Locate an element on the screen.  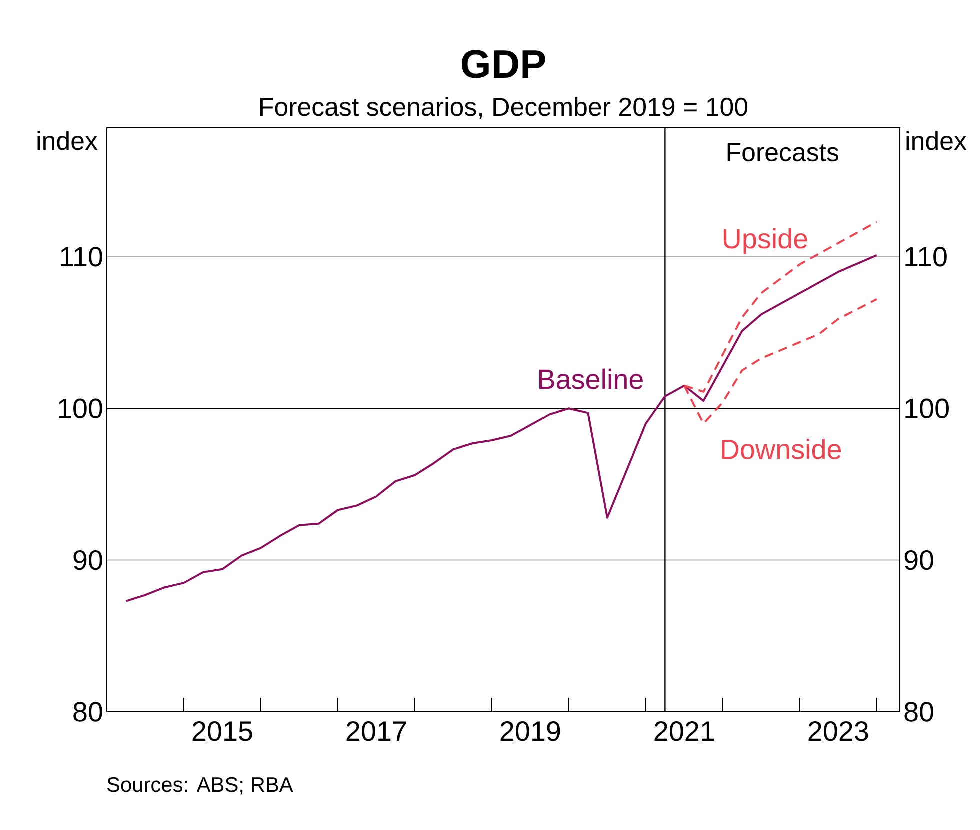
source-note: Sources: ABS; RBA is located at coordinates (200, 786).